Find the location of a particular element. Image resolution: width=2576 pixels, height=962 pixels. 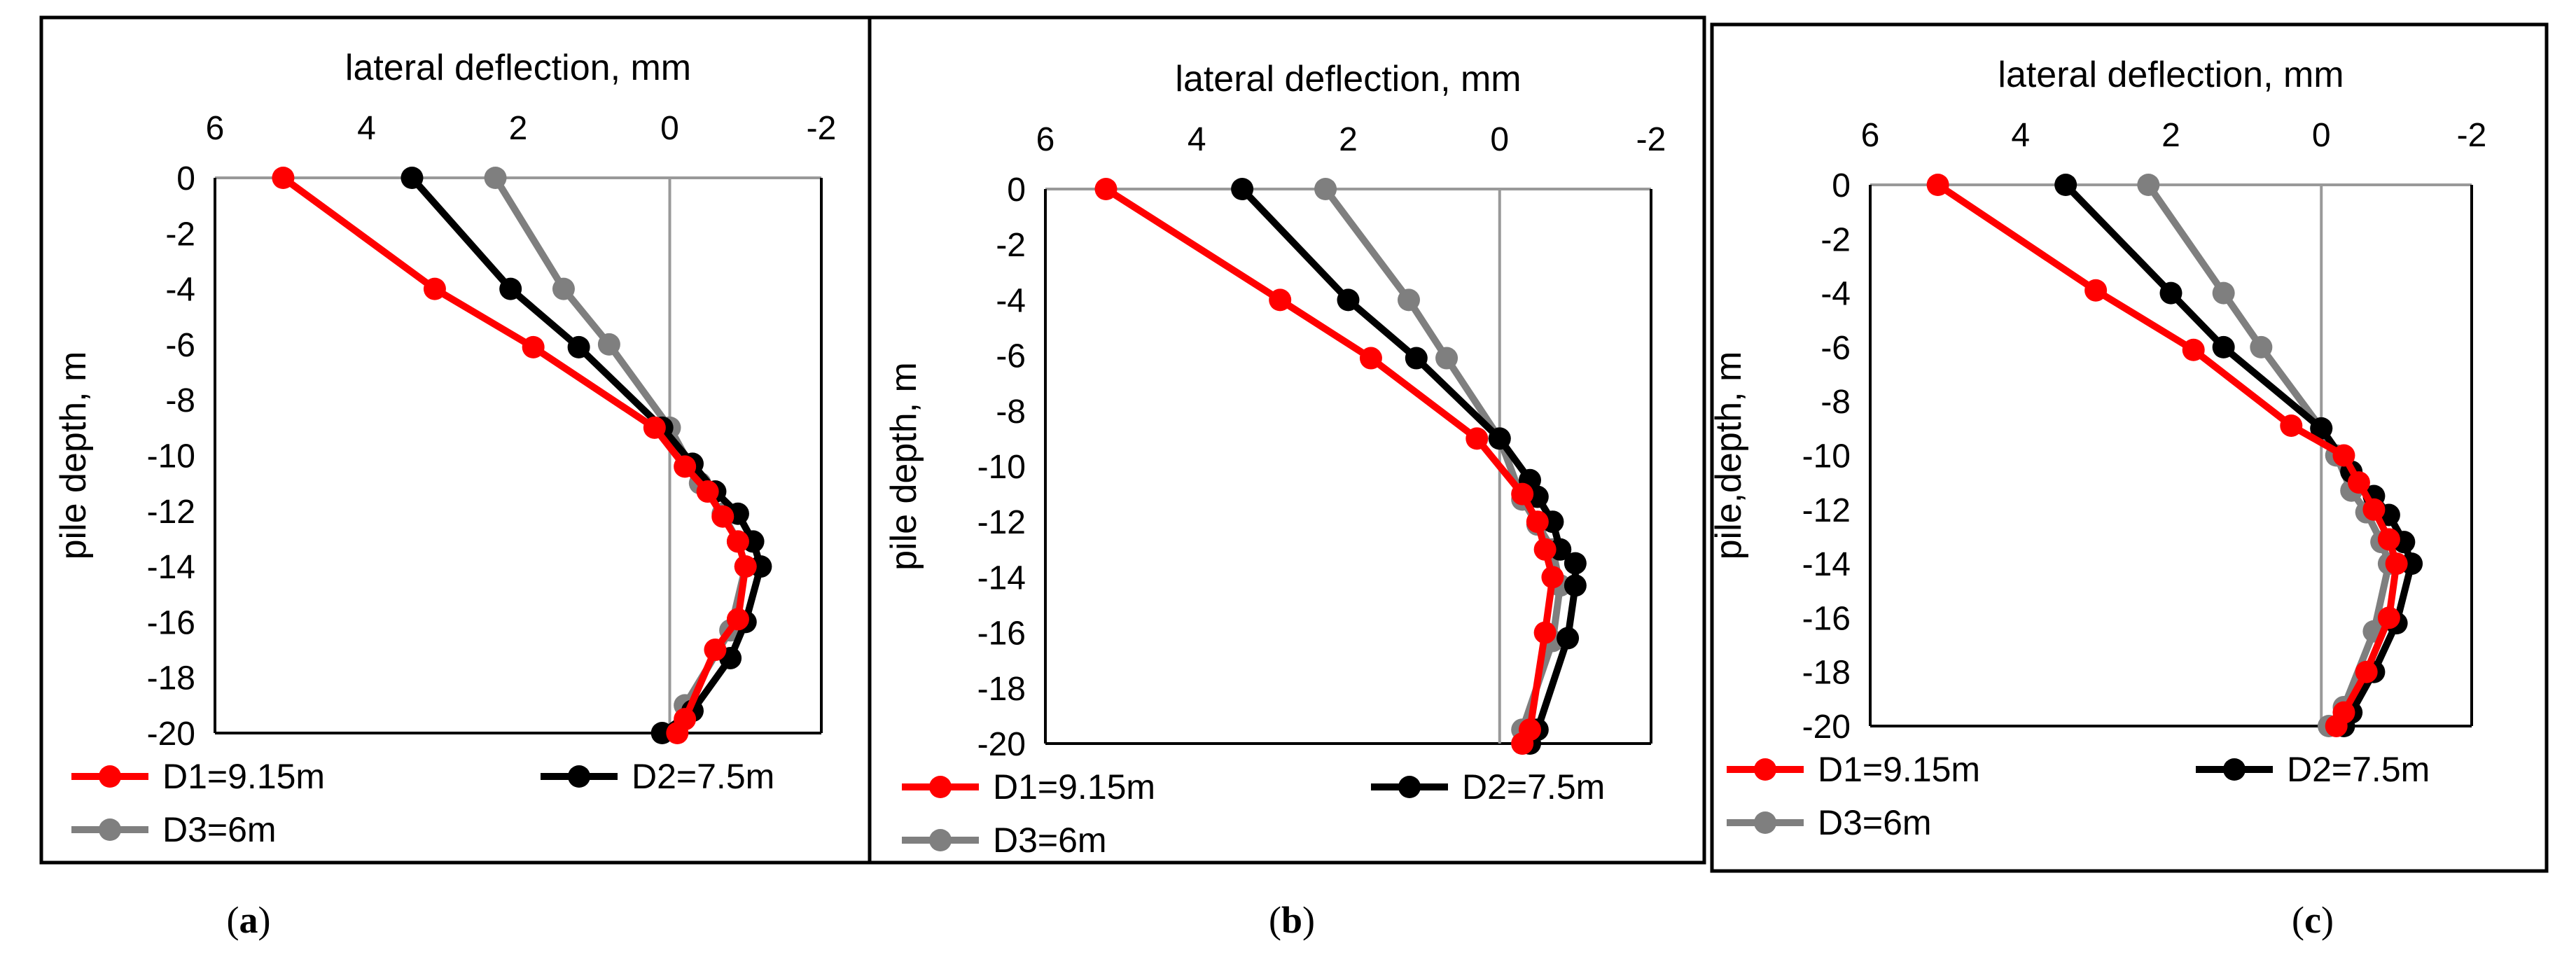

x-axis-title: lateral deflection, mm is located at coordinates (2171, 75).